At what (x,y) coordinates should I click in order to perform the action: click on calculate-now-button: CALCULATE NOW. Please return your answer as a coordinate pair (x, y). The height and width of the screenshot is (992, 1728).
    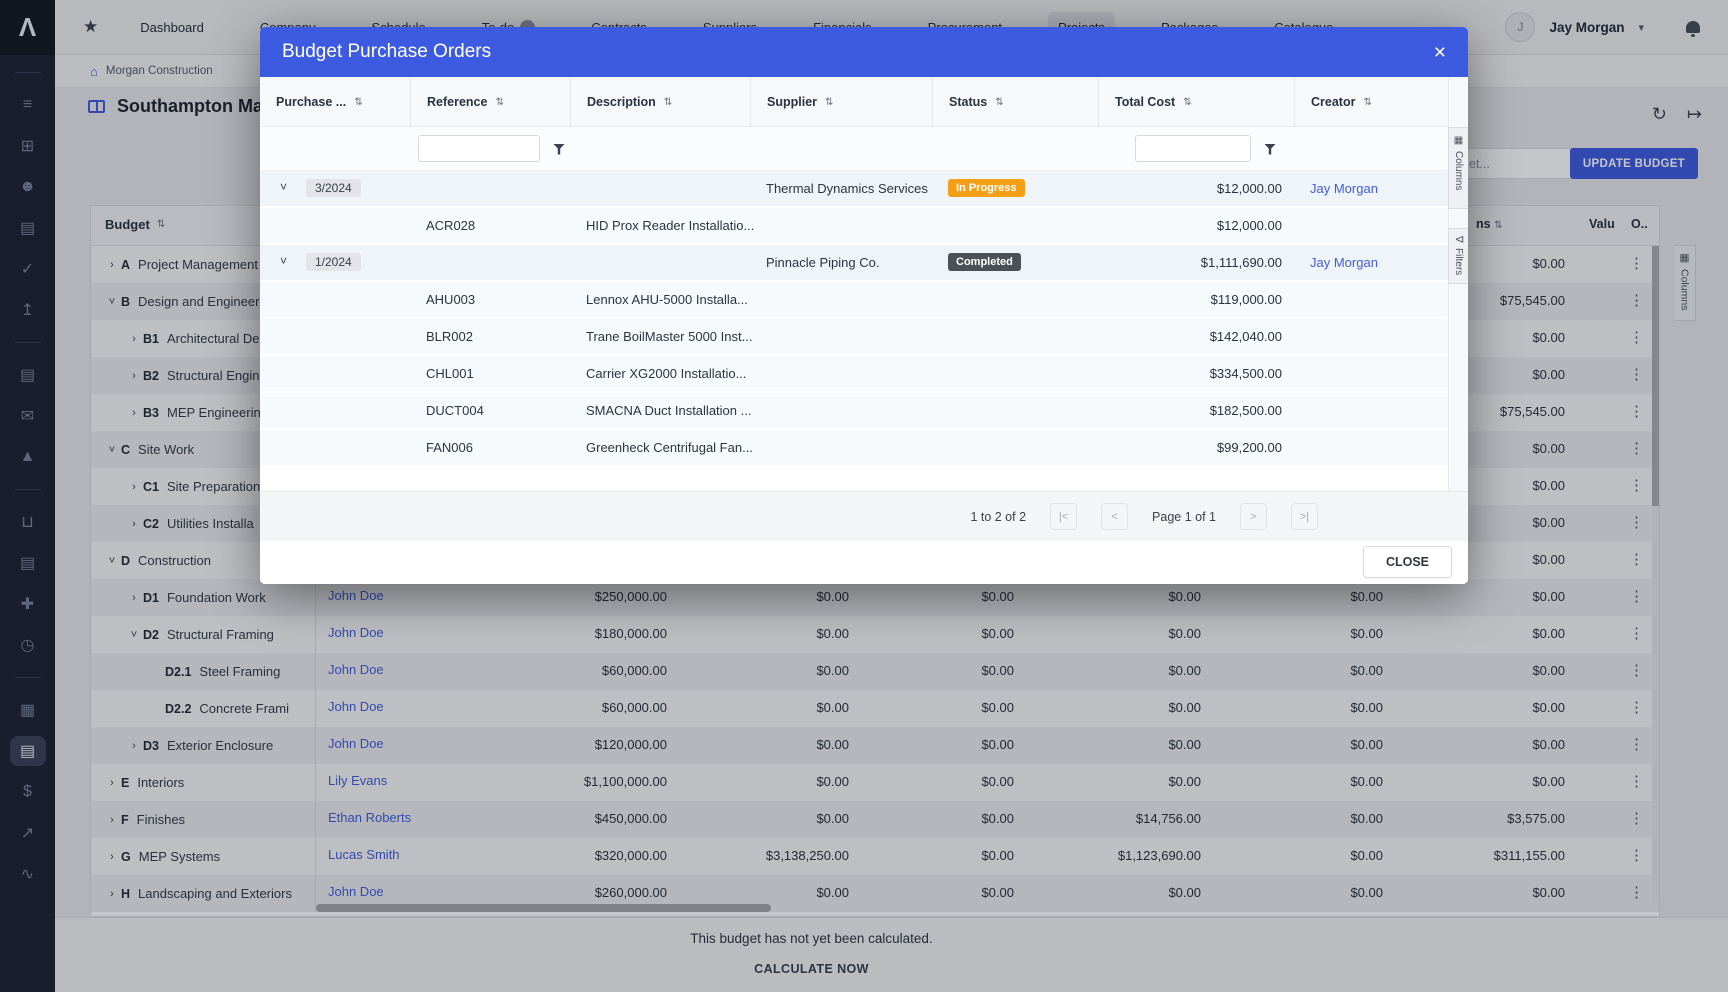
    Looking at the image, I should click on (811, 969).